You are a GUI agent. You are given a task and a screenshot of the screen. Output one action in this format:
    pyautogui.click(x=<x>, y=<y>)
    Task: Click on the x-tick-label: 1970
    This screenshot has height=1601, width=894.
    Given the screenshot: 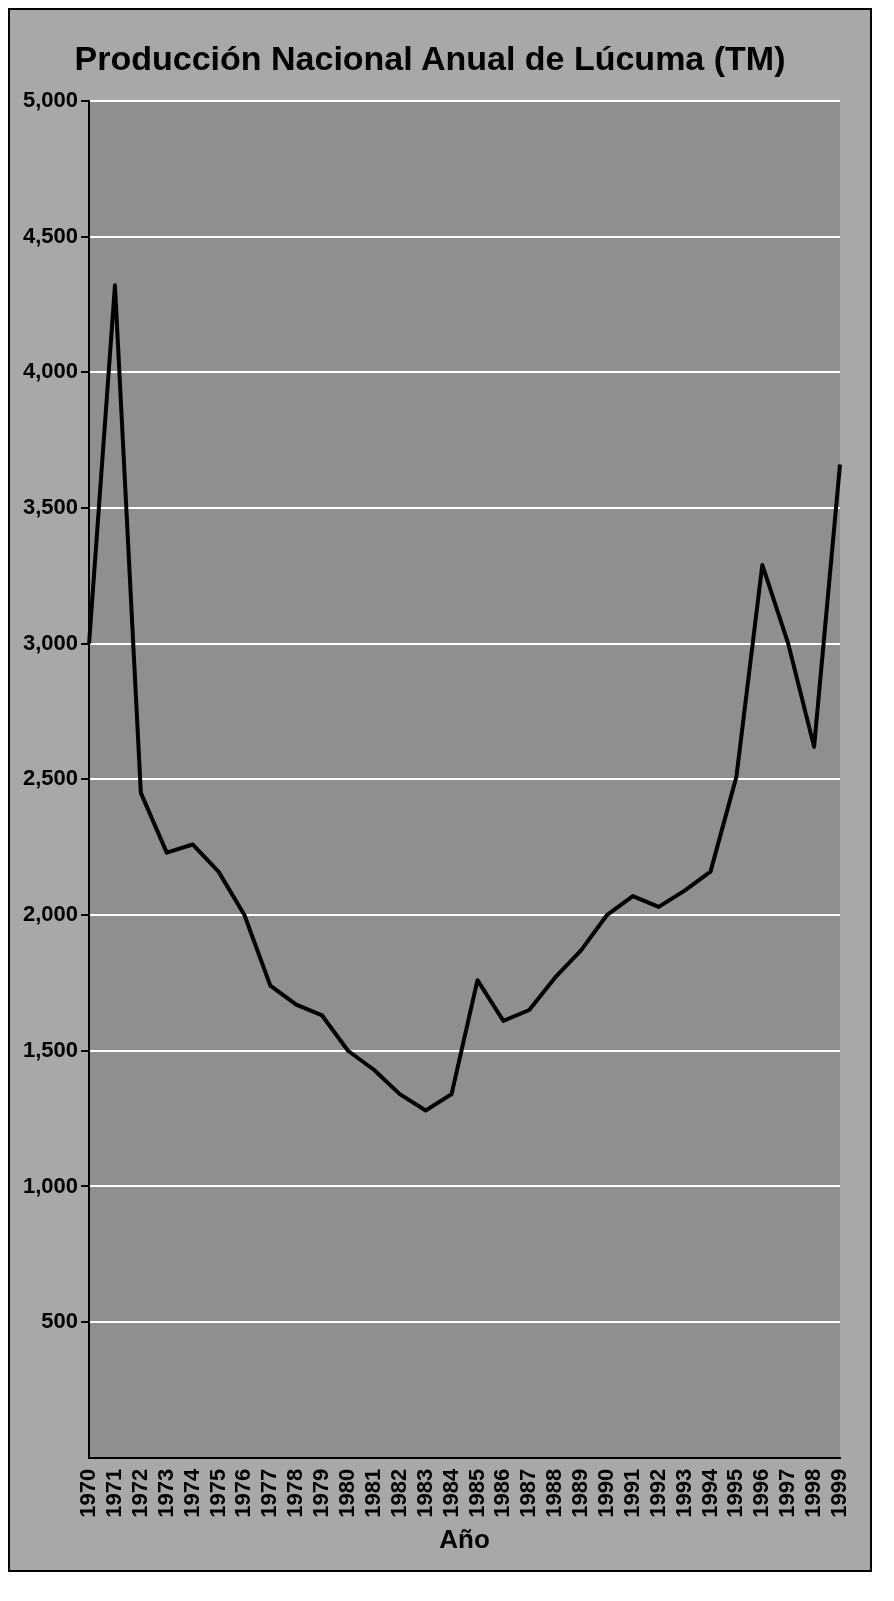 What is the action you would take?
    pyautogui.click(x=88, y=1493)
    